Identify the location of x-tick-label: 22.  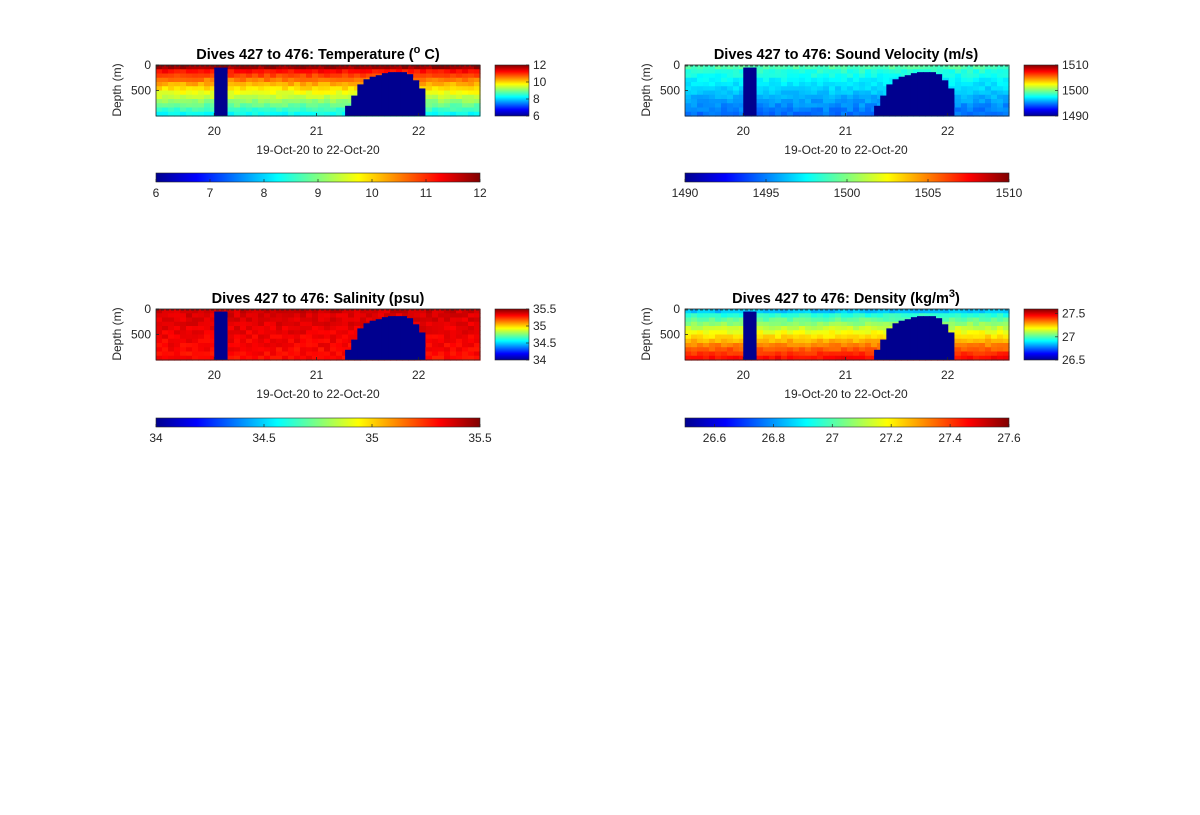
(419, 375).